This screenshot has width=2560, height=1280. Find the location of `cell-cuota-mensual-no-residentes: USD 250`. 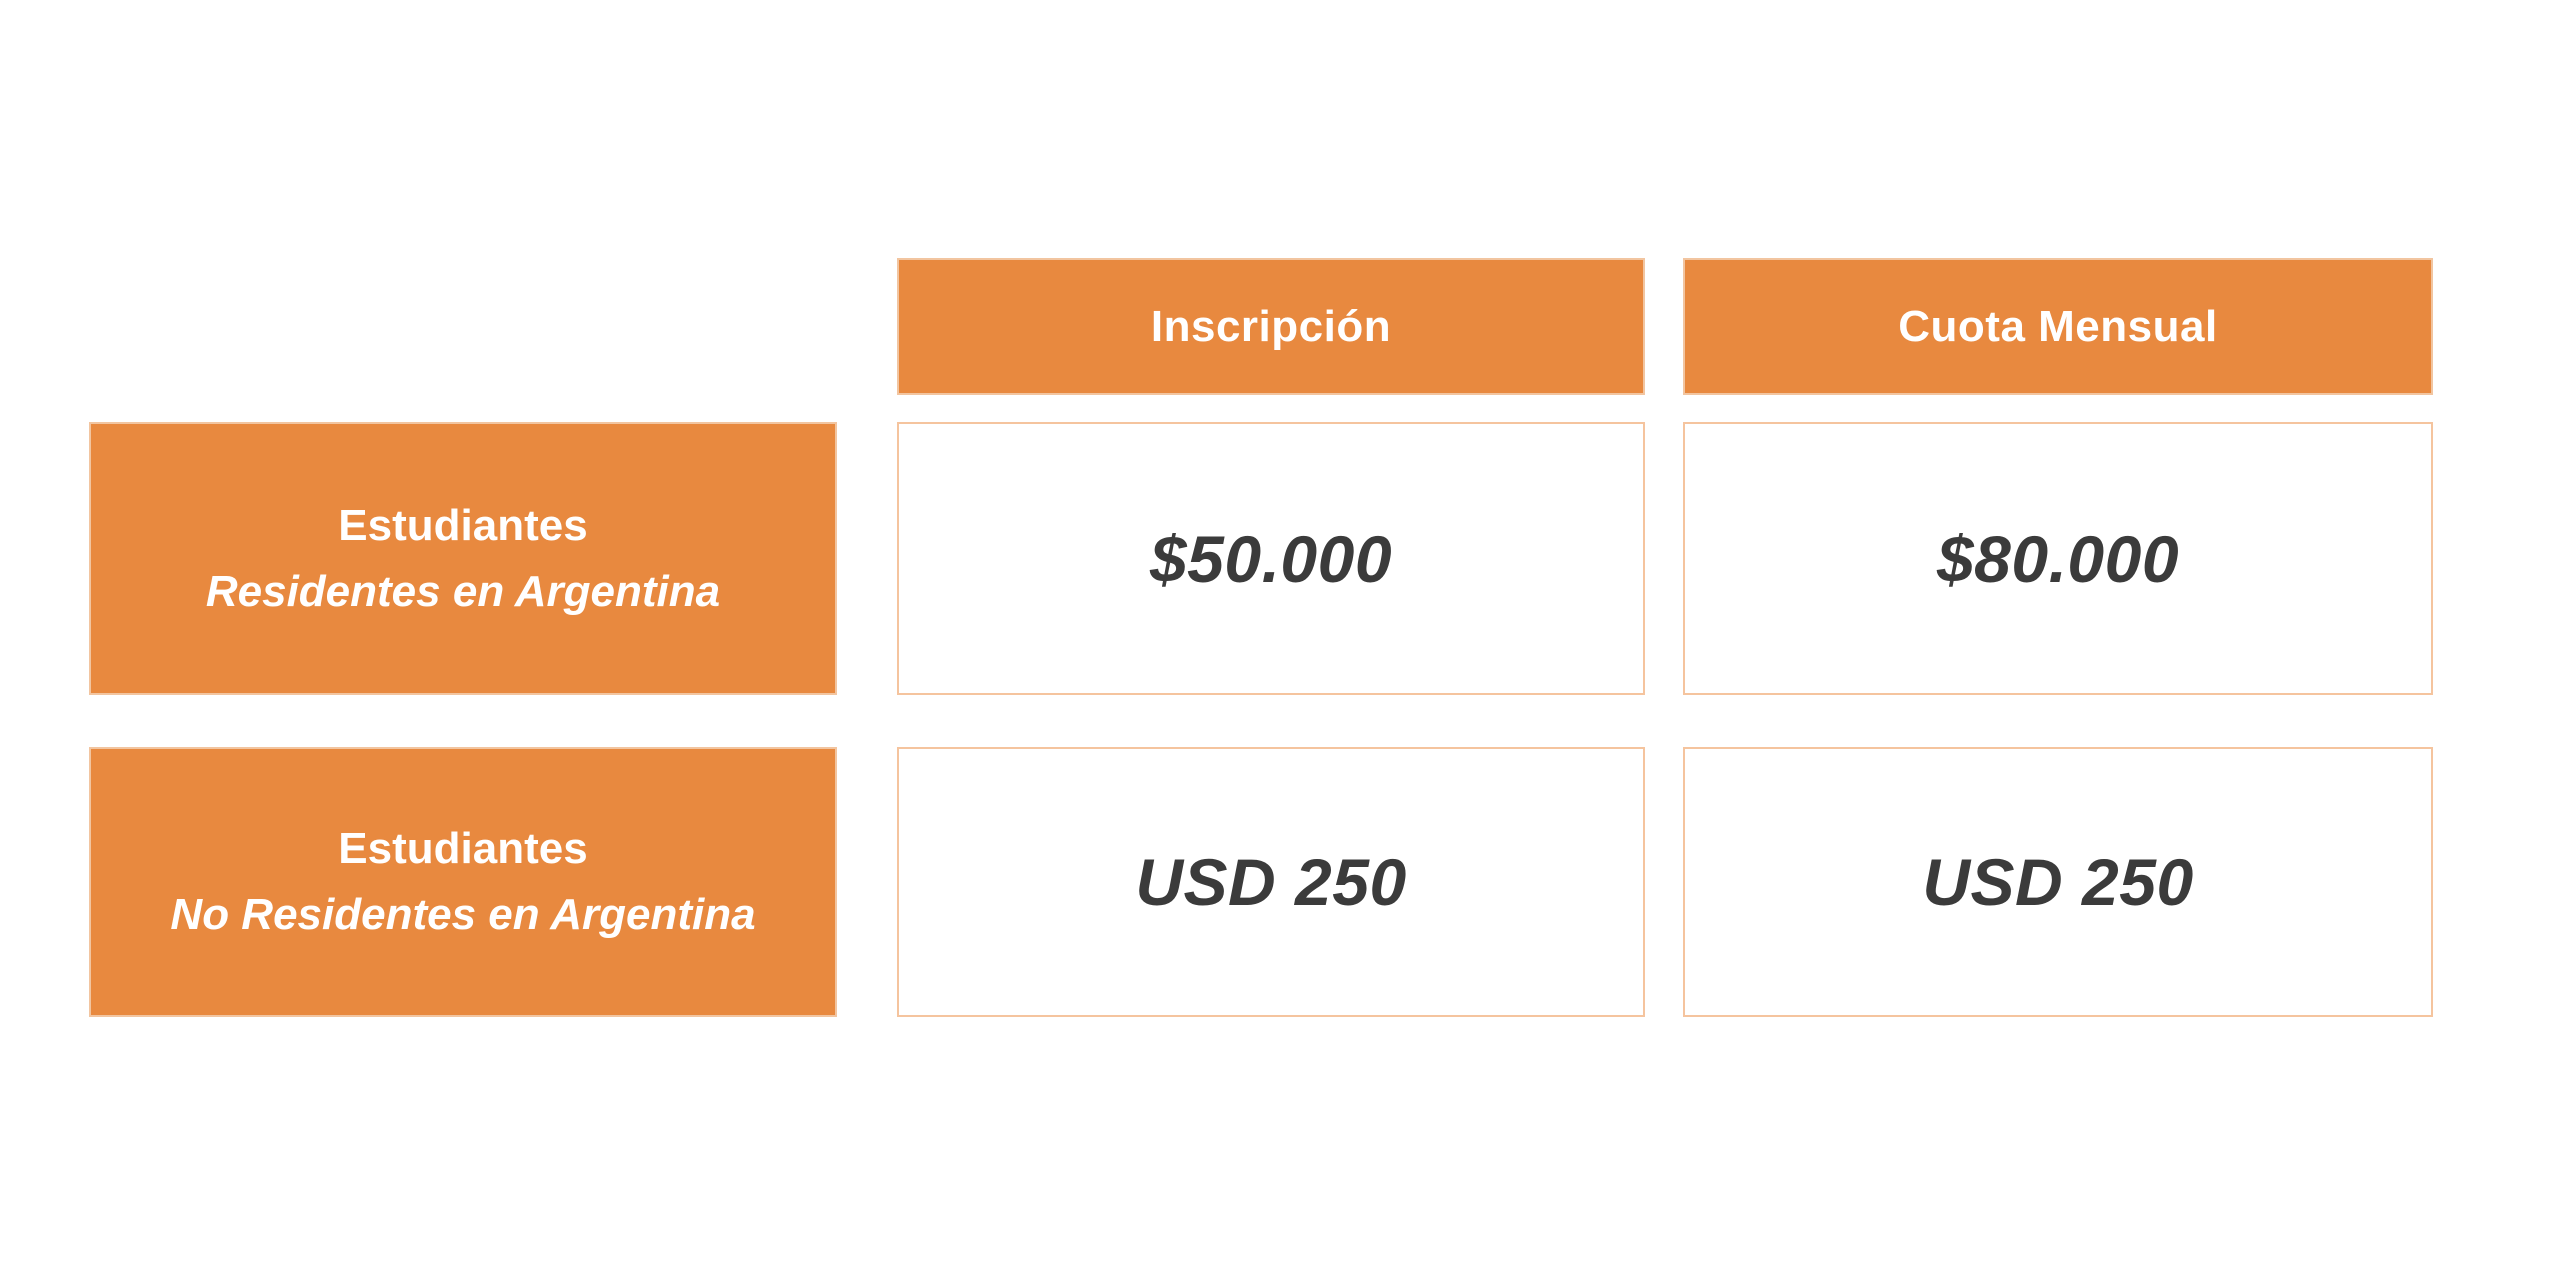

cell-cuota-mensual-no-residentes: USD 250 is located at coordinates (2058, 882).